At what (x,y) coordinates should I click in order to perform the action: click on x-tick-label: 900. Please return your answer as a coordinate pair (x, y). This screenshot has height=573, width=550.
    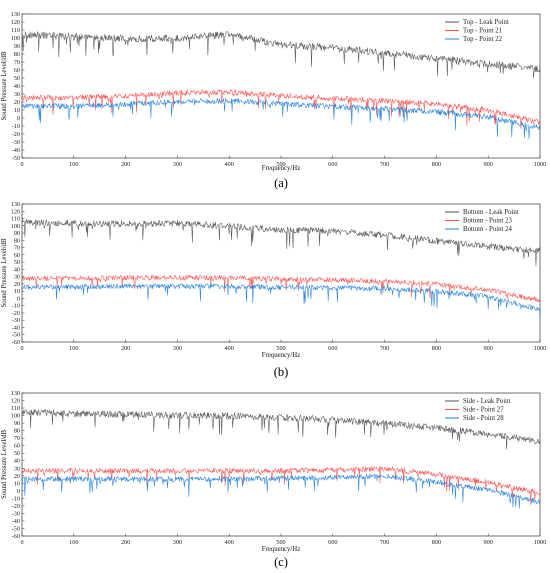
    Looking at the image, I should click on (488, 348).